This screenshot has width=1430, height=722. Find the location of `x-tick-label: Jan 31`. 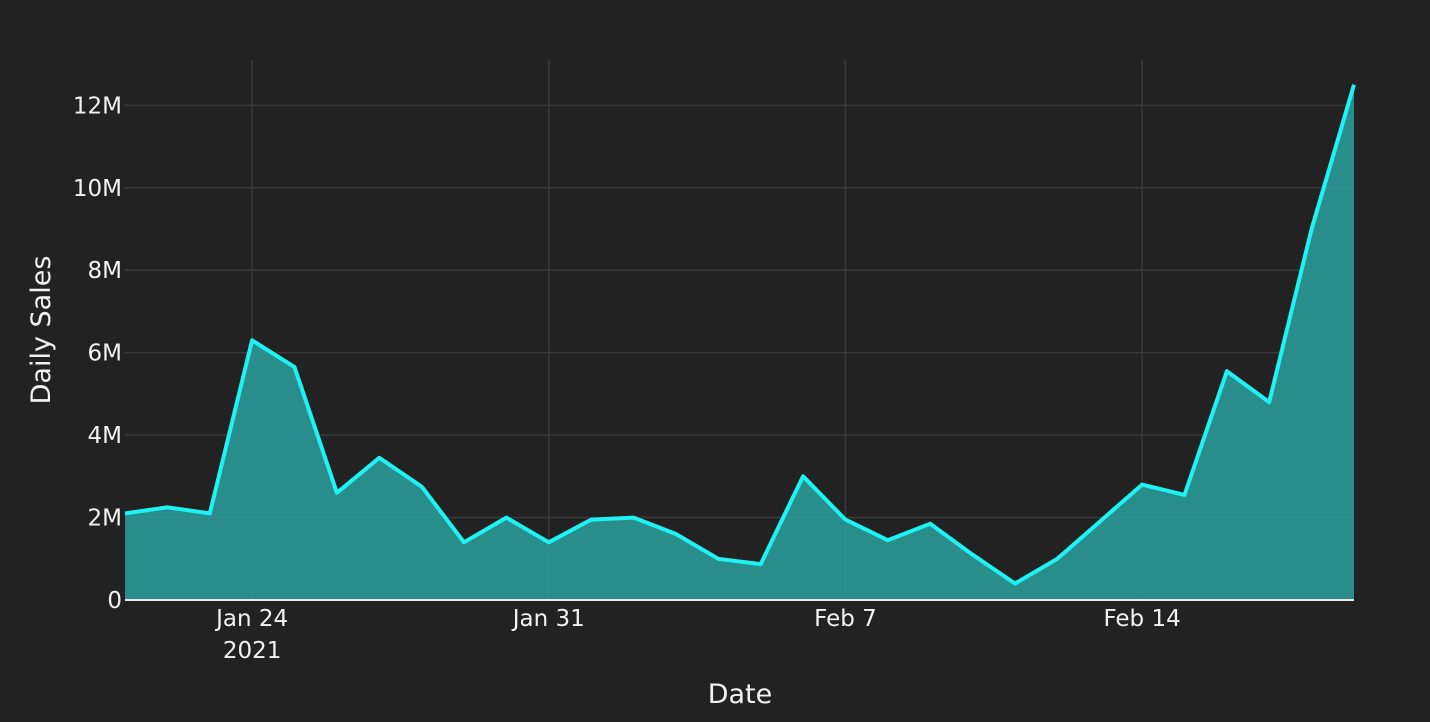

x-tick-label: Jan 31 is located at coordinates (548, 619).